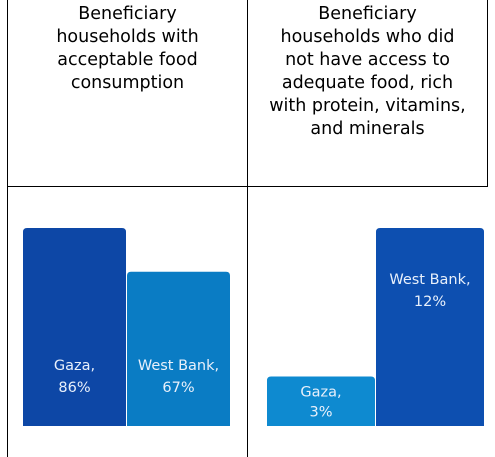 Image resolution: width=495 pixels, height=457 pixels. What do you see at coordinates (487, 93) in the screenshot?
I see `table-border-right` at bounding box center [487, 93].